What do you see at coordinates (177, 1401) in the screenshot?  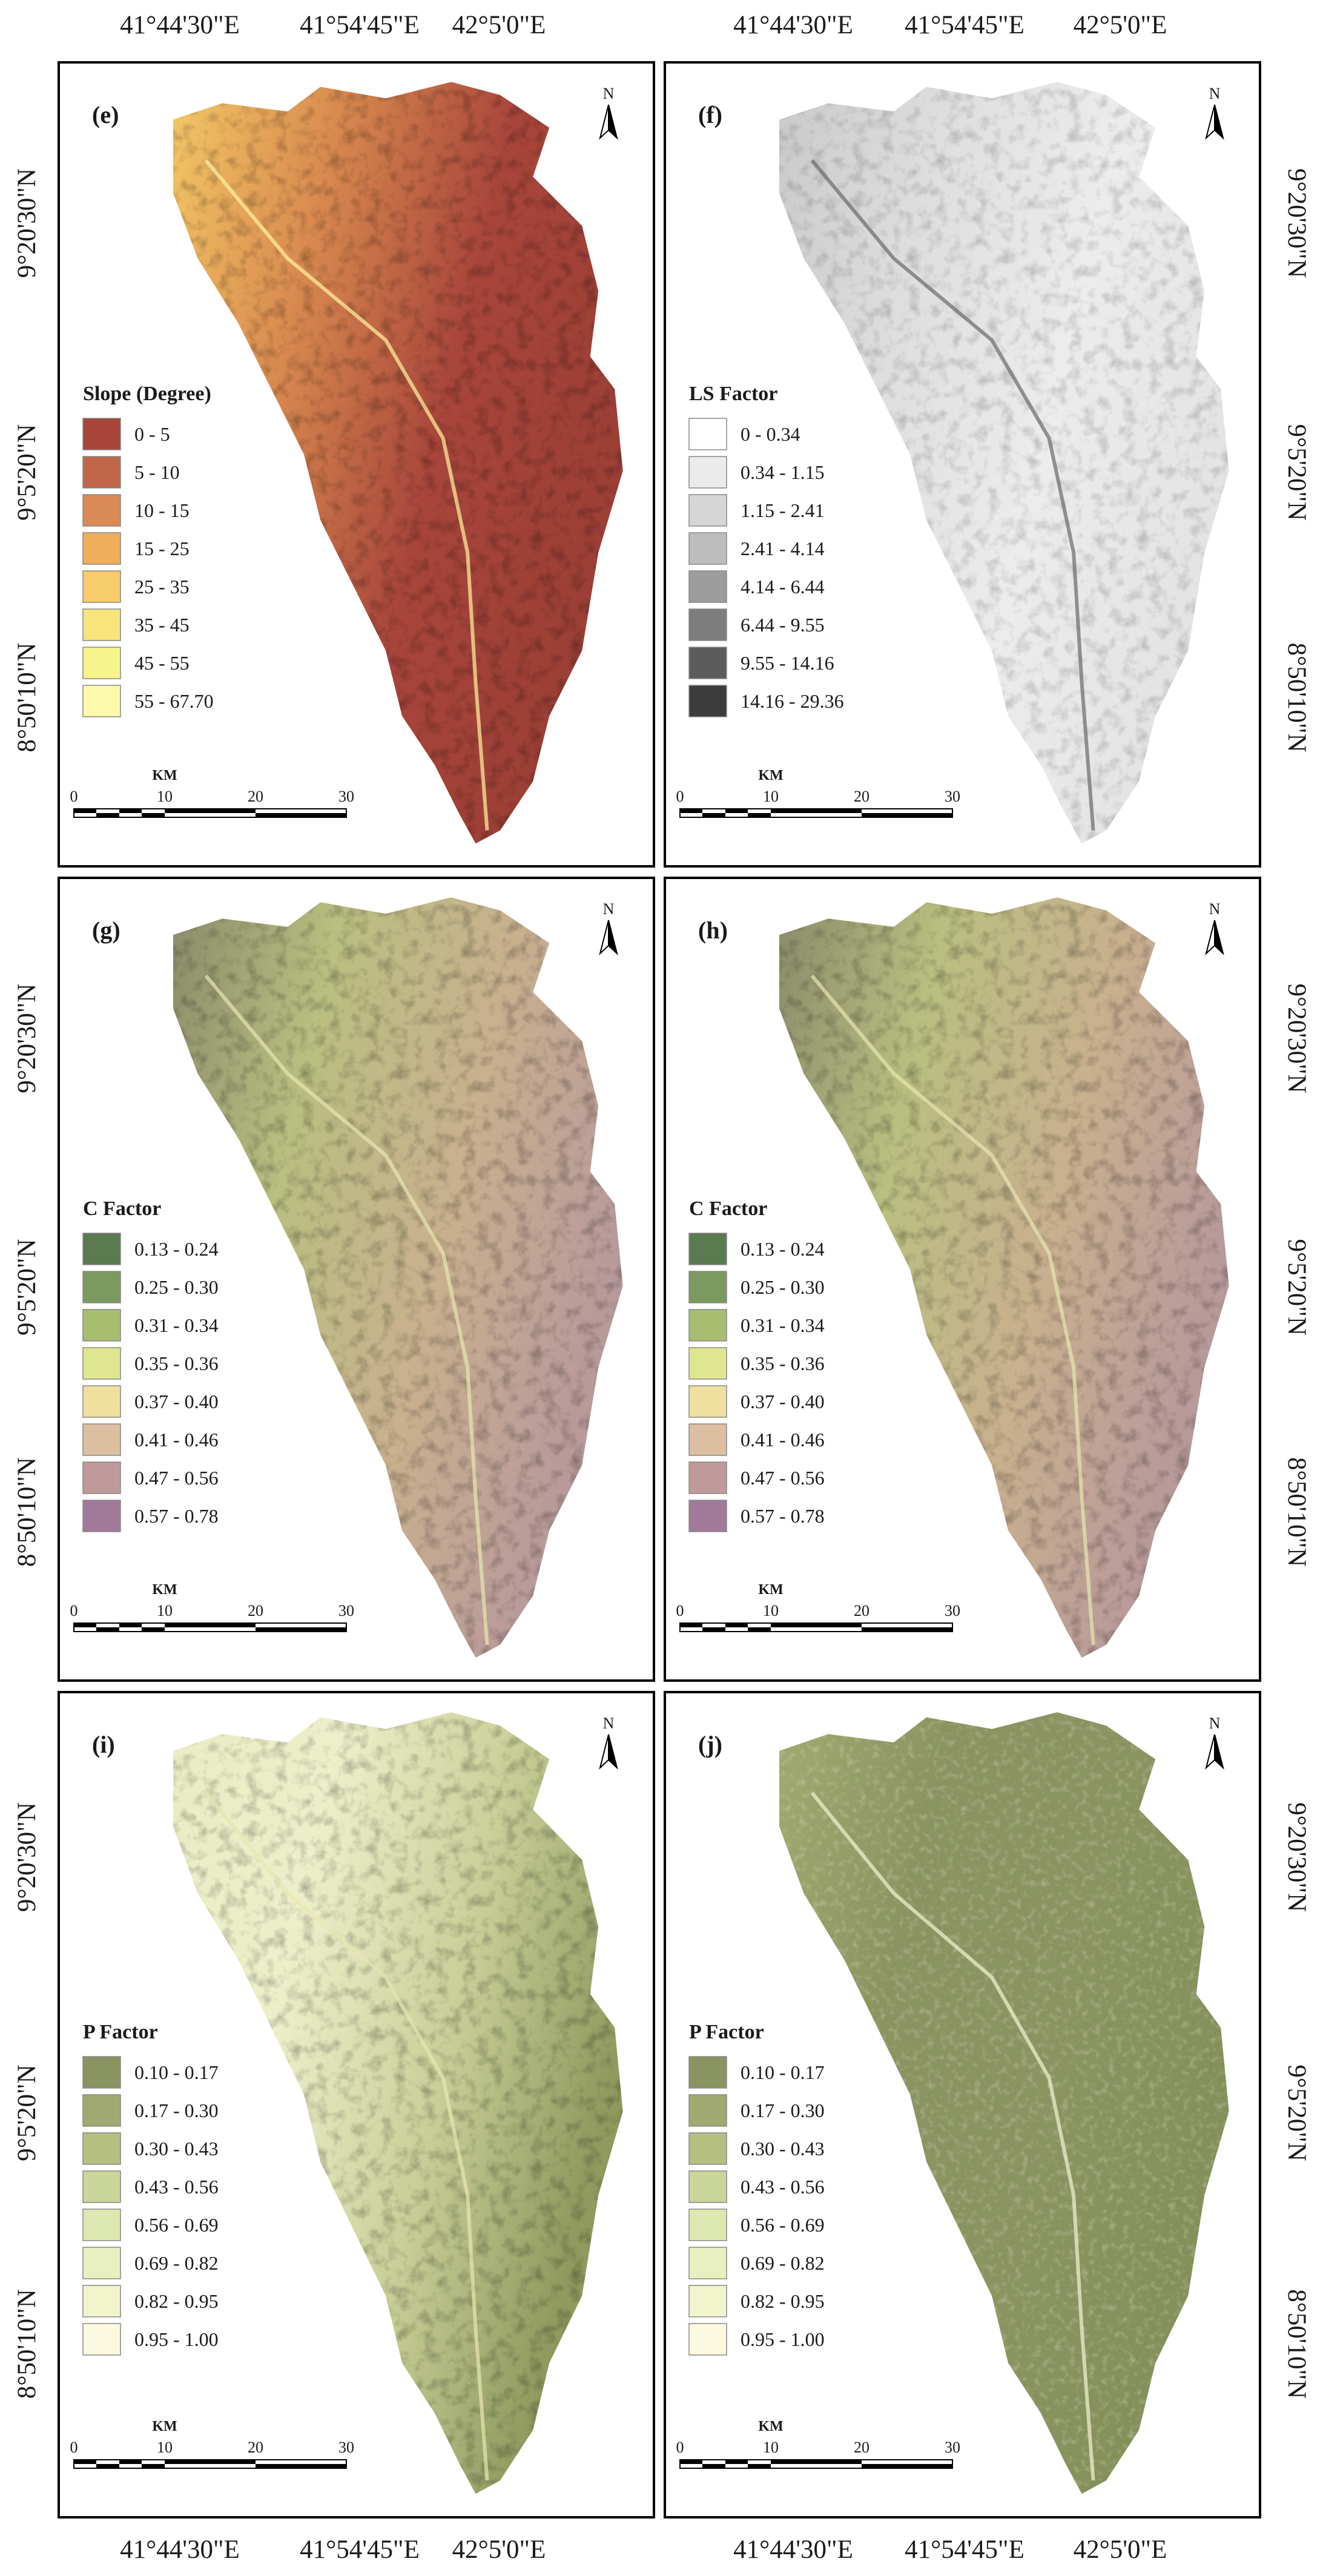 I see `legend-label: 0.37 - 0.40` at bounding box center [177, 1401].